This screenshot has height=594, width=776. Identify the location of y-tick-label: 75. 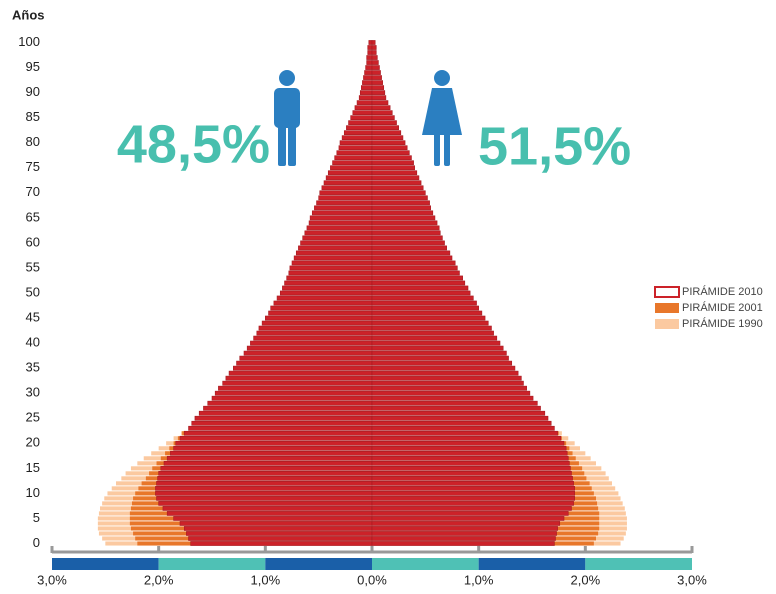
(33, 166).